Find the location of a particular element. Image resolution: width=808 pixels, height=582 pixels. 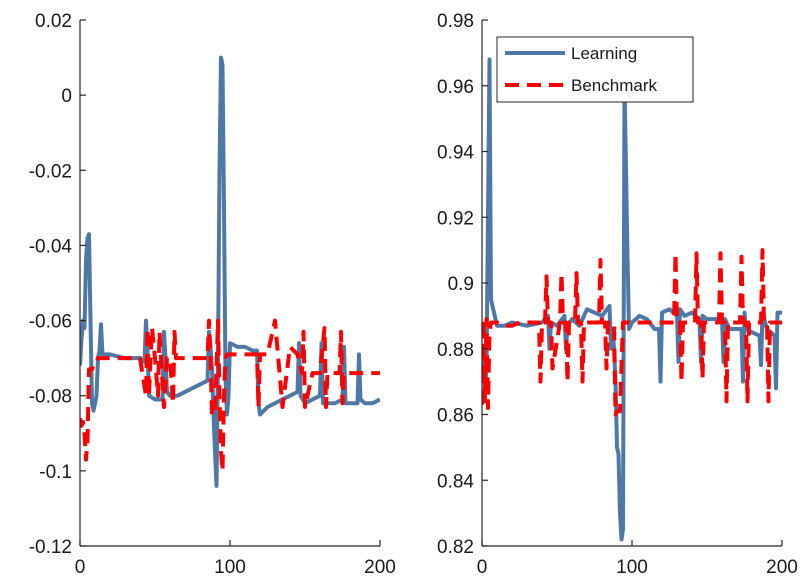

y-tick-label: 0.96 is located at coordinates (455, 87).